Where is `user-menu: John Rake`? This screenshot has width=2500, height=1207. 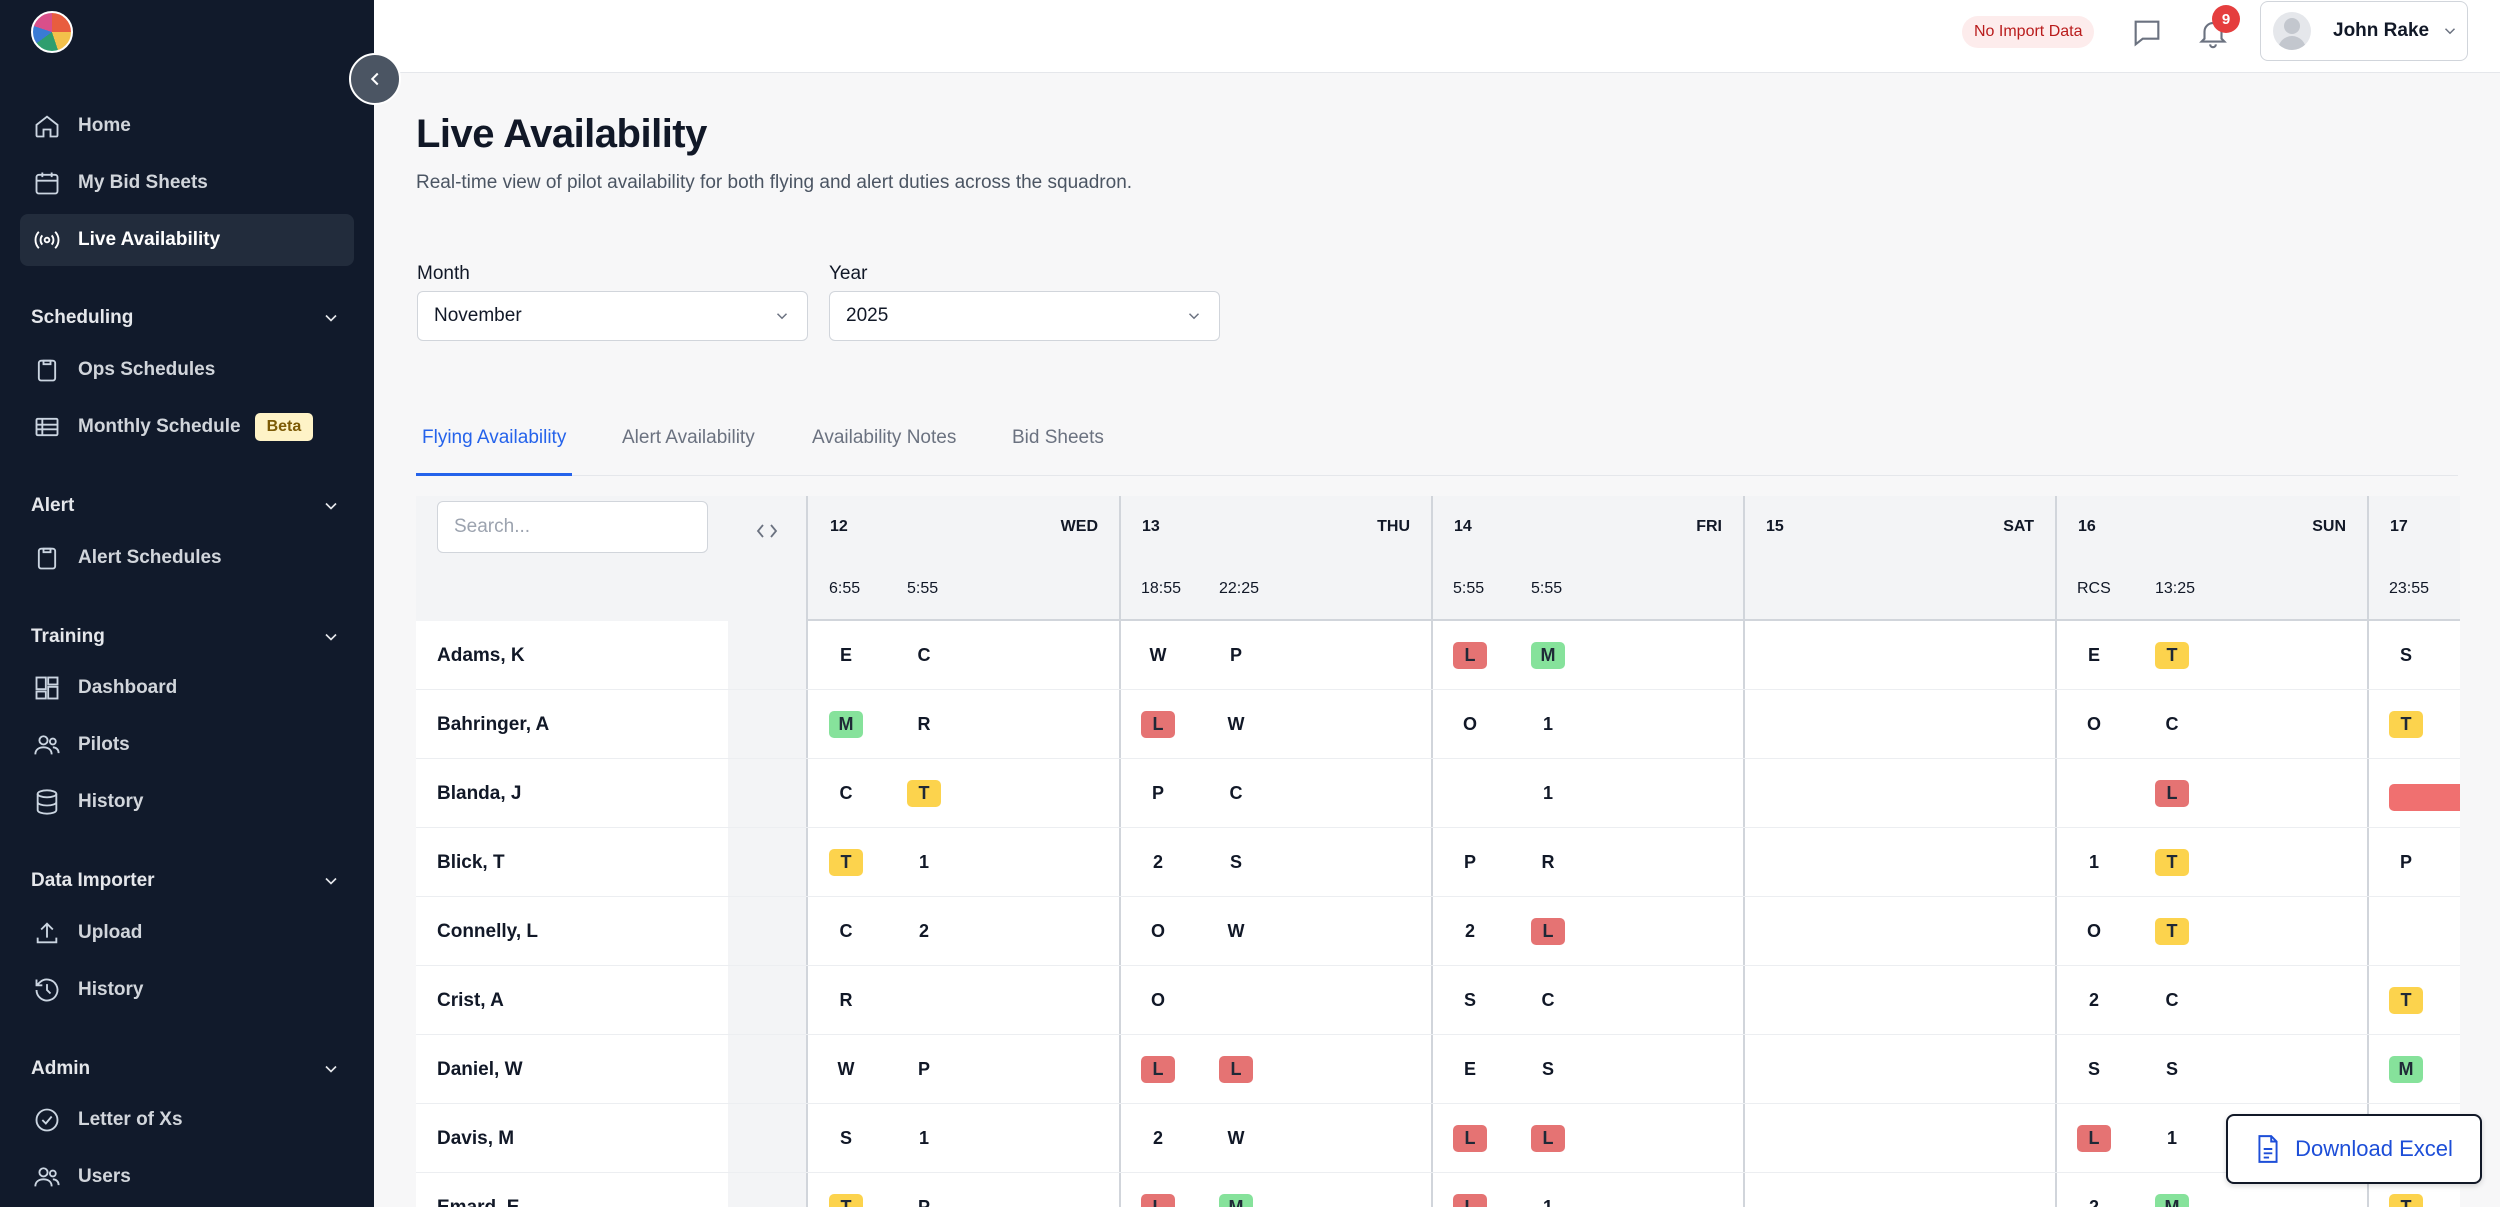 user-menu: John Rake is located at coordinates (2364, 31).